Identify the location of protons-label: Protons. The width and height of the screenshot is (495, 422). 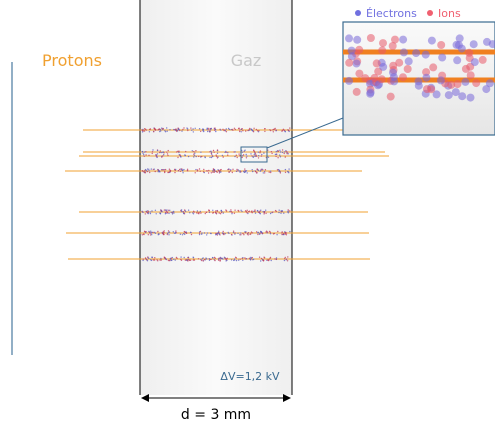
(72, 60).